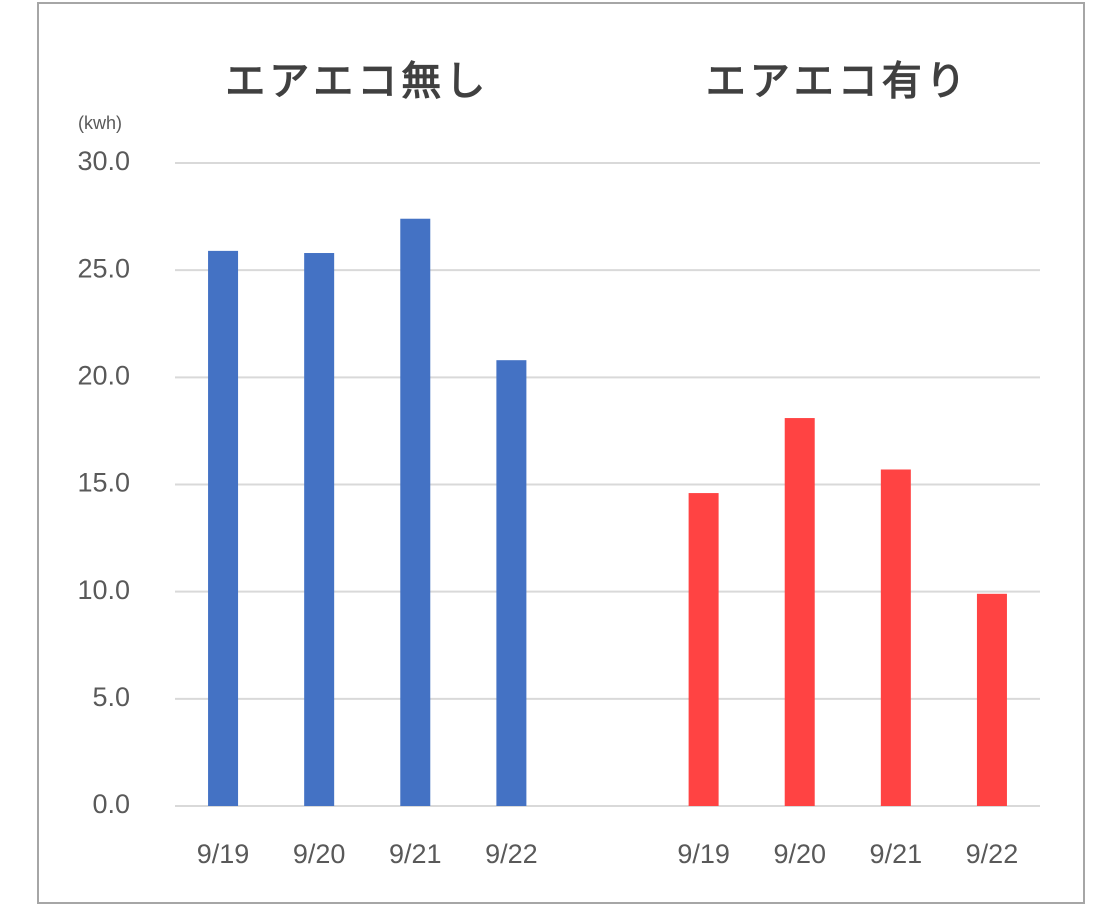 This screenshot has width=1097, height=910. Describe the element at coordinates (838, 82) in the screenshot. I see `group-title: エアエコ有り` at that location.